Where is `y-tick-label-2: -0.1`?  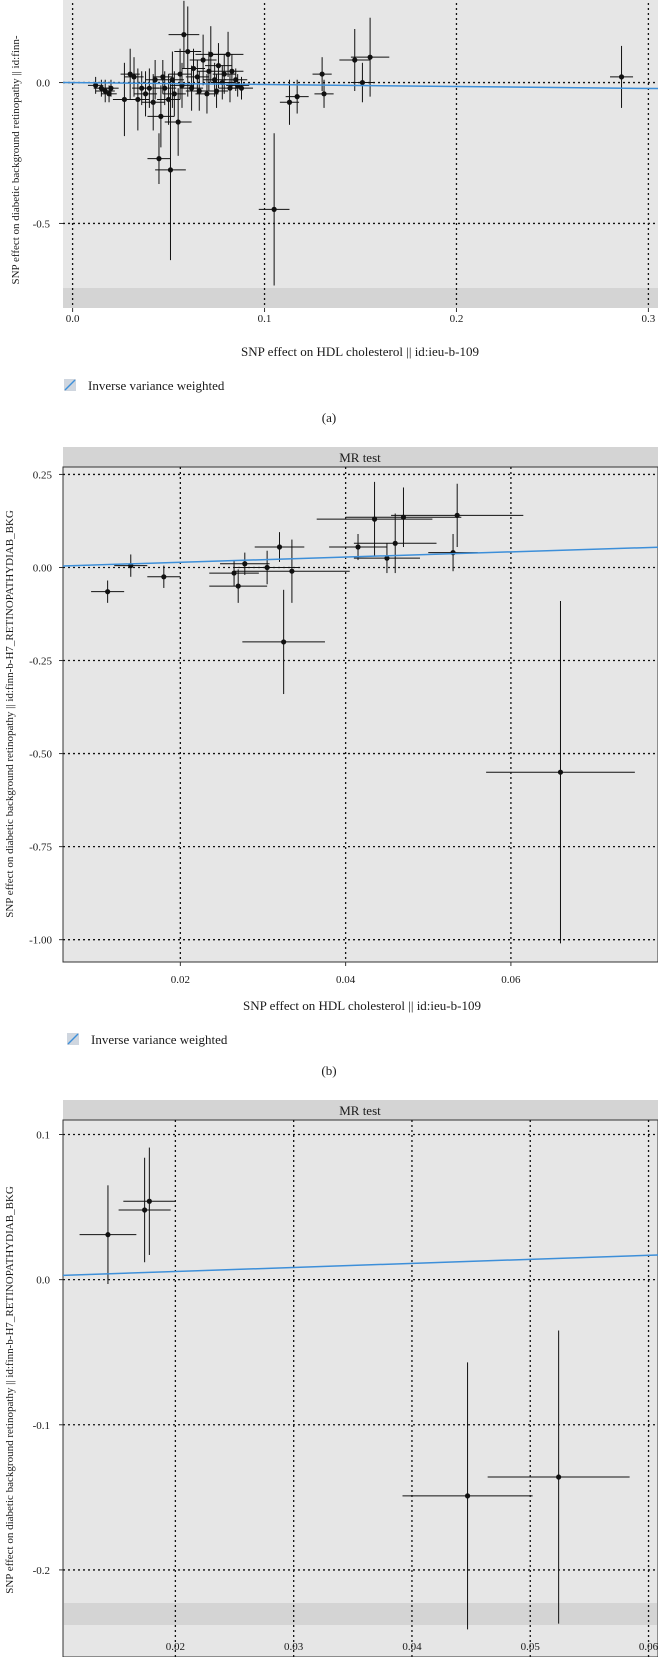
y-tick-label-2: -0.1 is located at coordinates (41, 1426).